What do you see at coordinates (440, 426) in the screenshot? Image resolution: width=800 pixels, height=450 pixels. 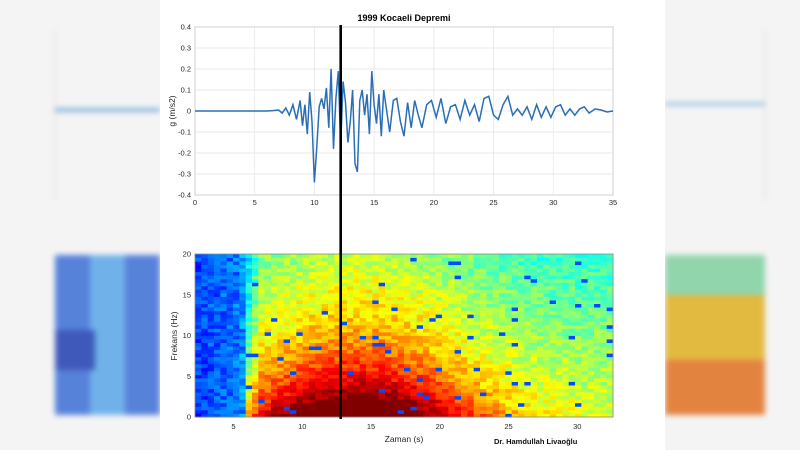 I see `x-tick-label: 20` at bounding box center [440, 426].